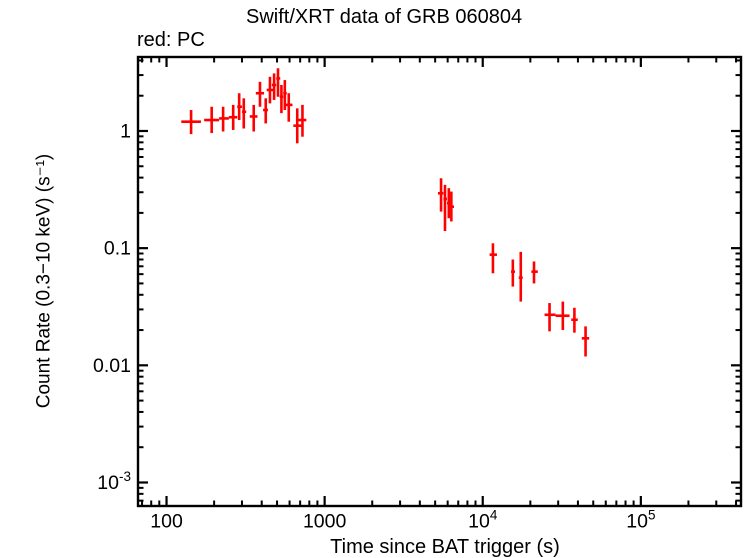 The height and width of the screenshot is (558, 746). Describe the element at coordinates (166, 522) in the screenshot. I see `x-tick-label: 100` at that location.